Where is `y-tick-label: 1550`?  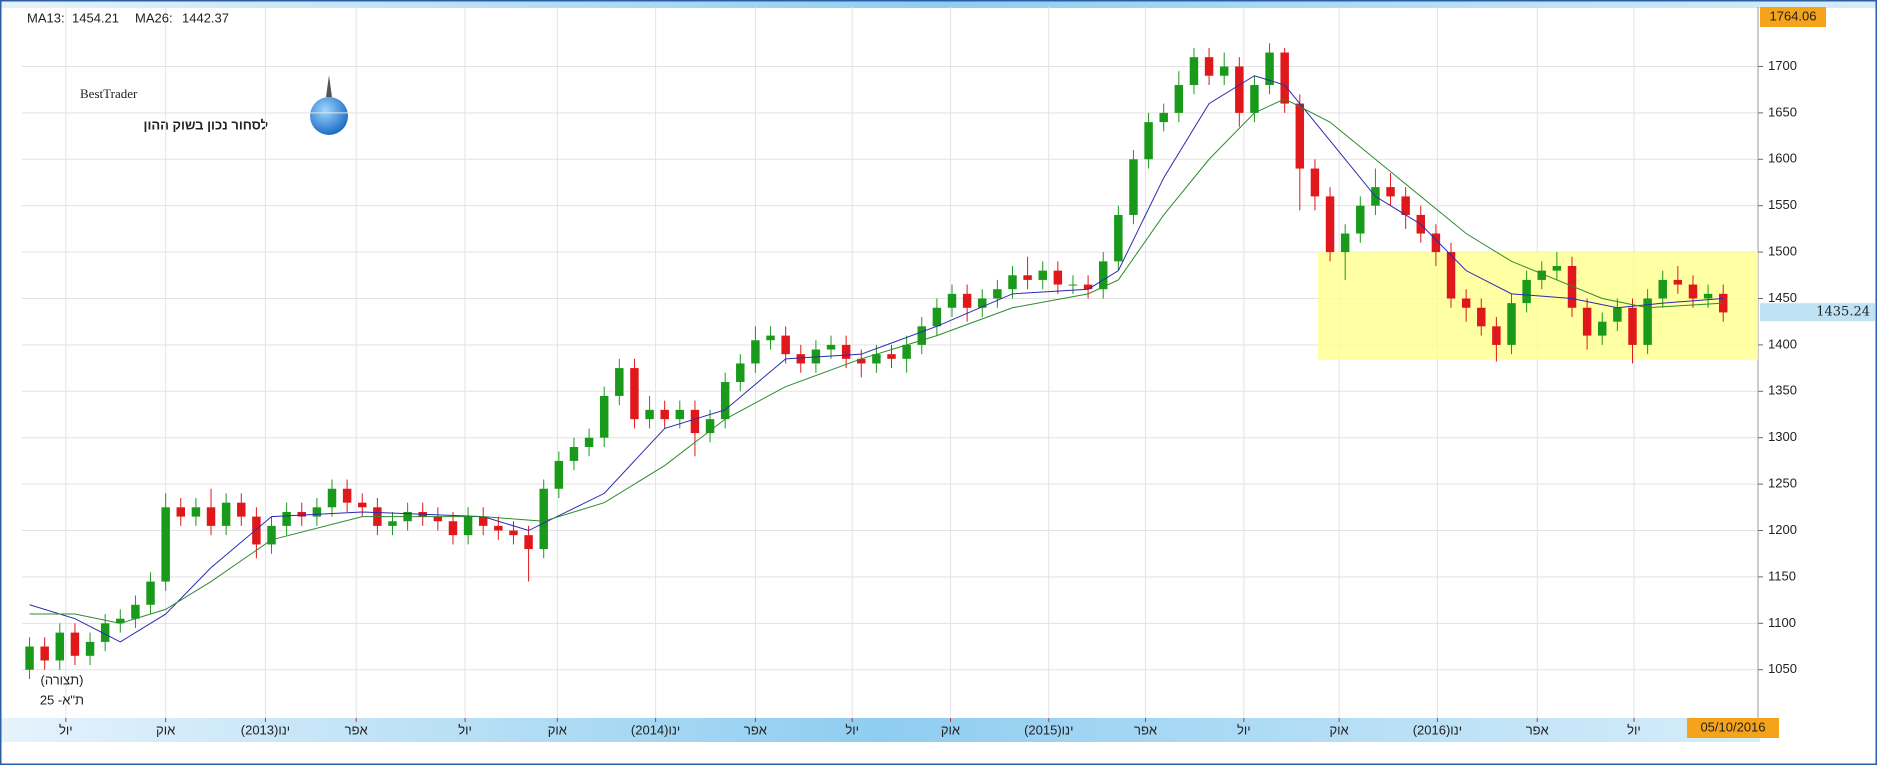
y-tick-label: 1550 is located at coordinates (1782, 204).